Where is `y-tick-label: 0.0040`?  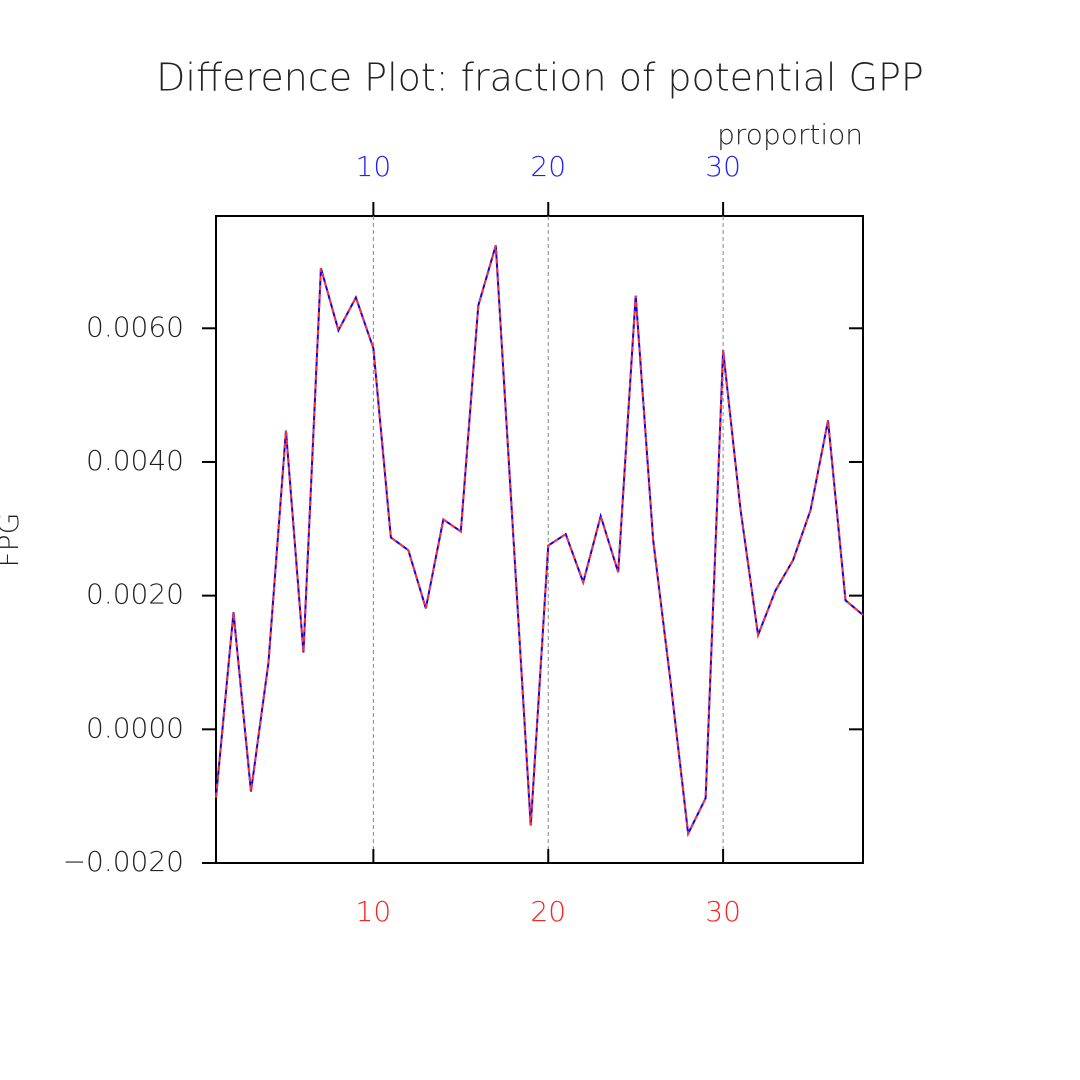 y-tick-label: 0.0040 is located at coordinates (135, 460).